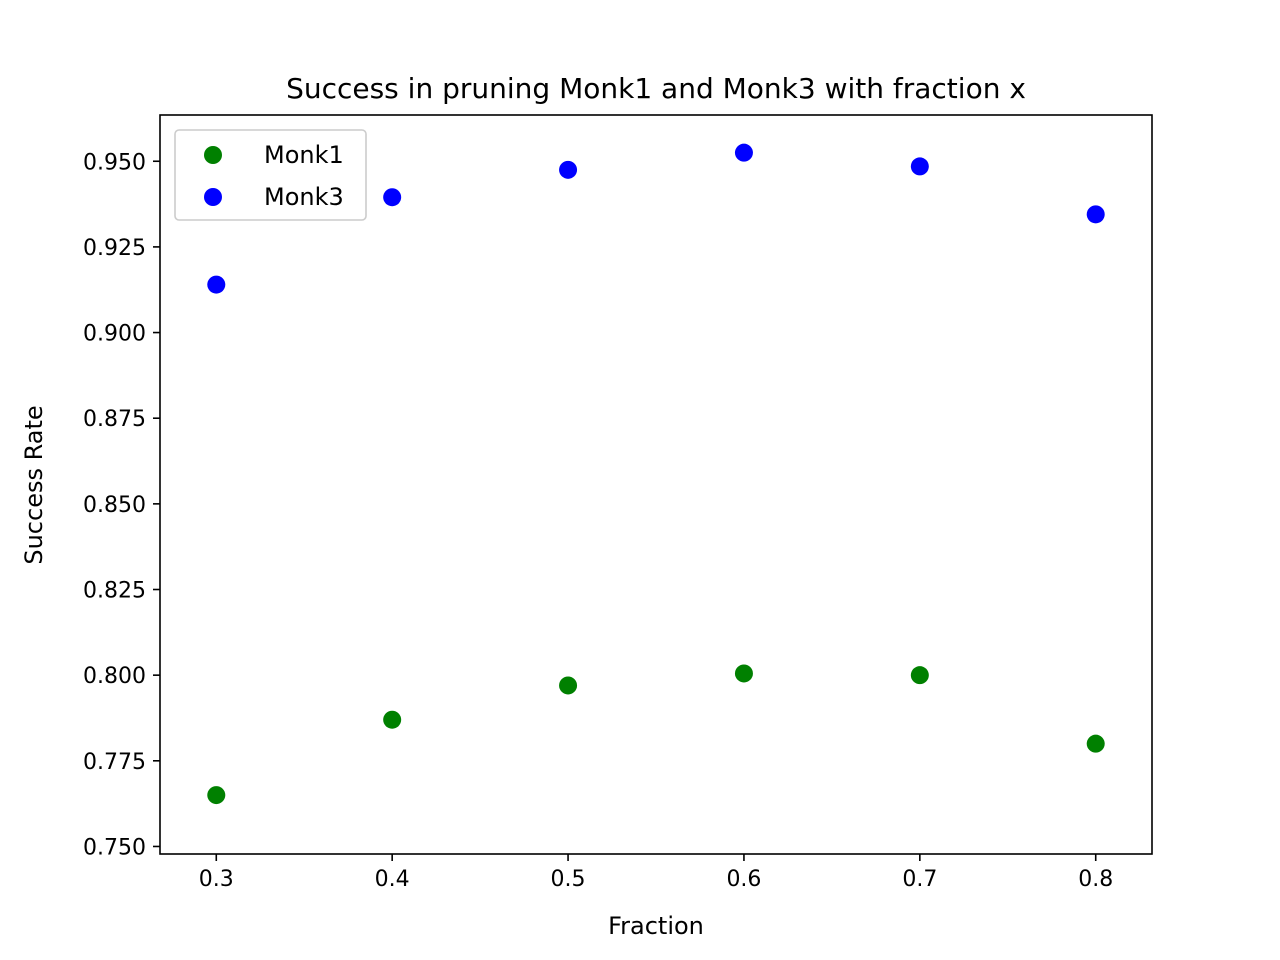  I want to click on y-tick-label: 0.925, so click(114, 248).